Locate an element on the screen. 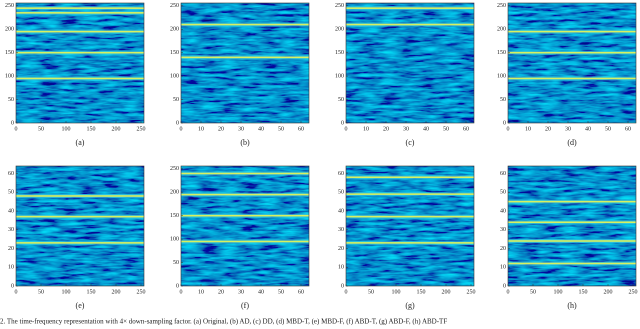  y-tick-label: 150 is located at coordinates (501, 53).